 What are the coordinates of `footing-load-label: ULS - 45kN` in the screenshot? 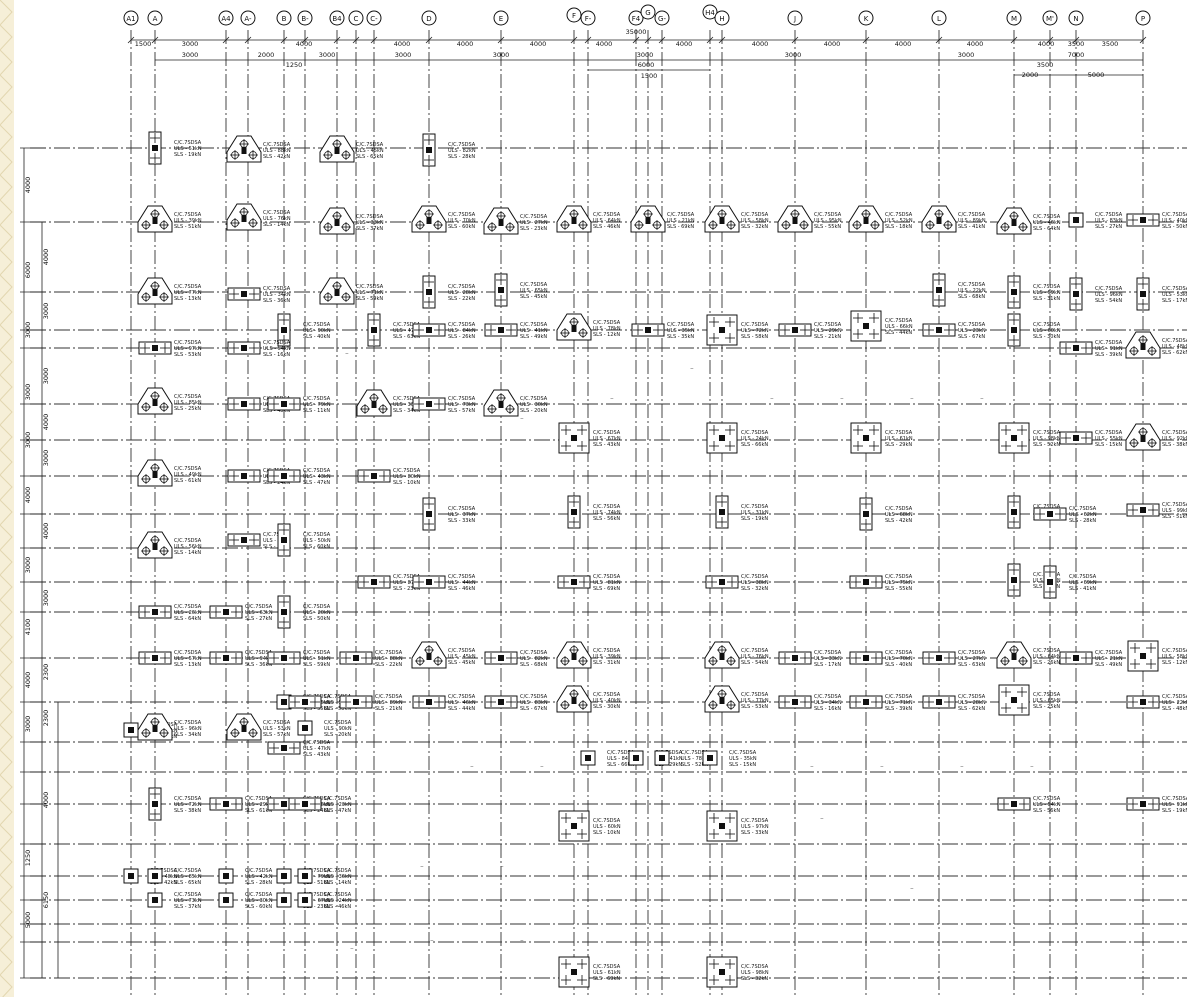 It's located at (462, 657).